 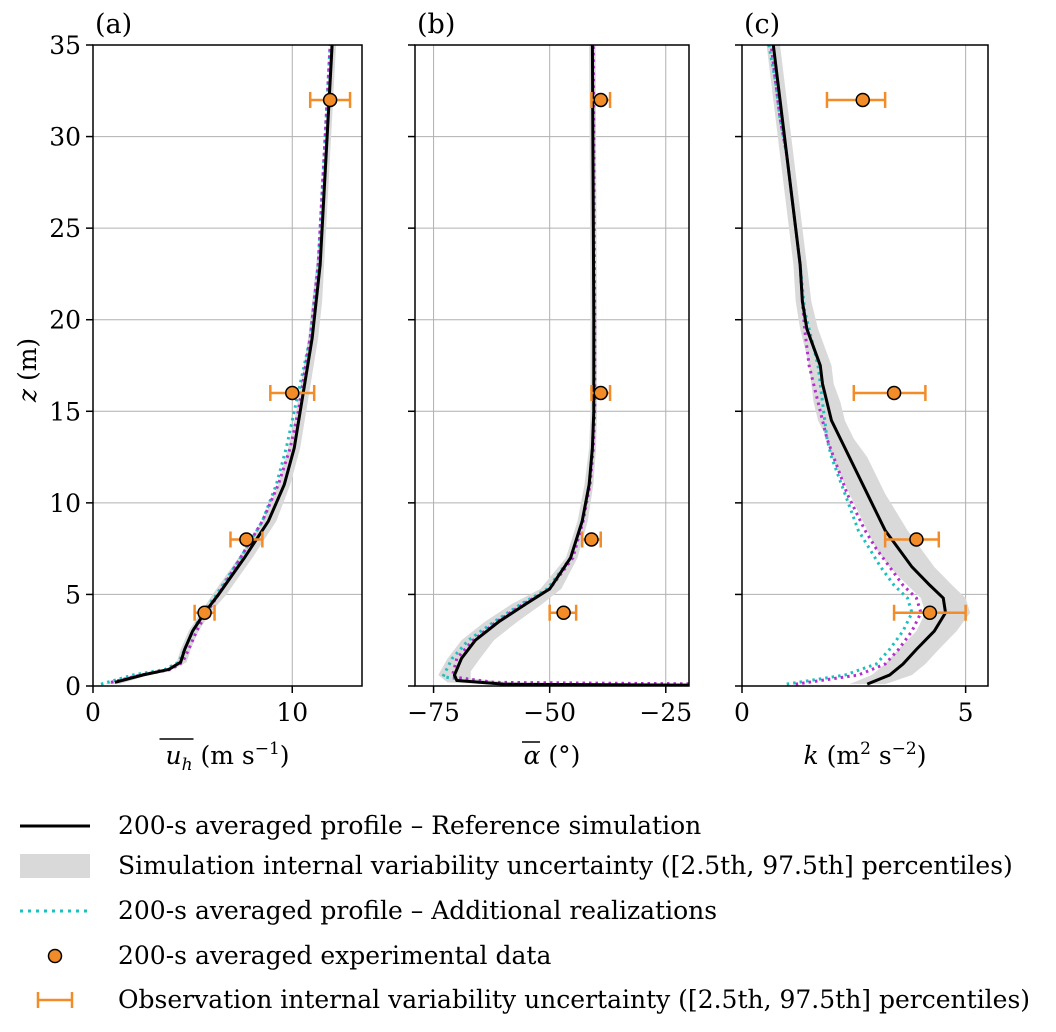 I want to click on legend-swatch-band, so click(x=55, y=866).